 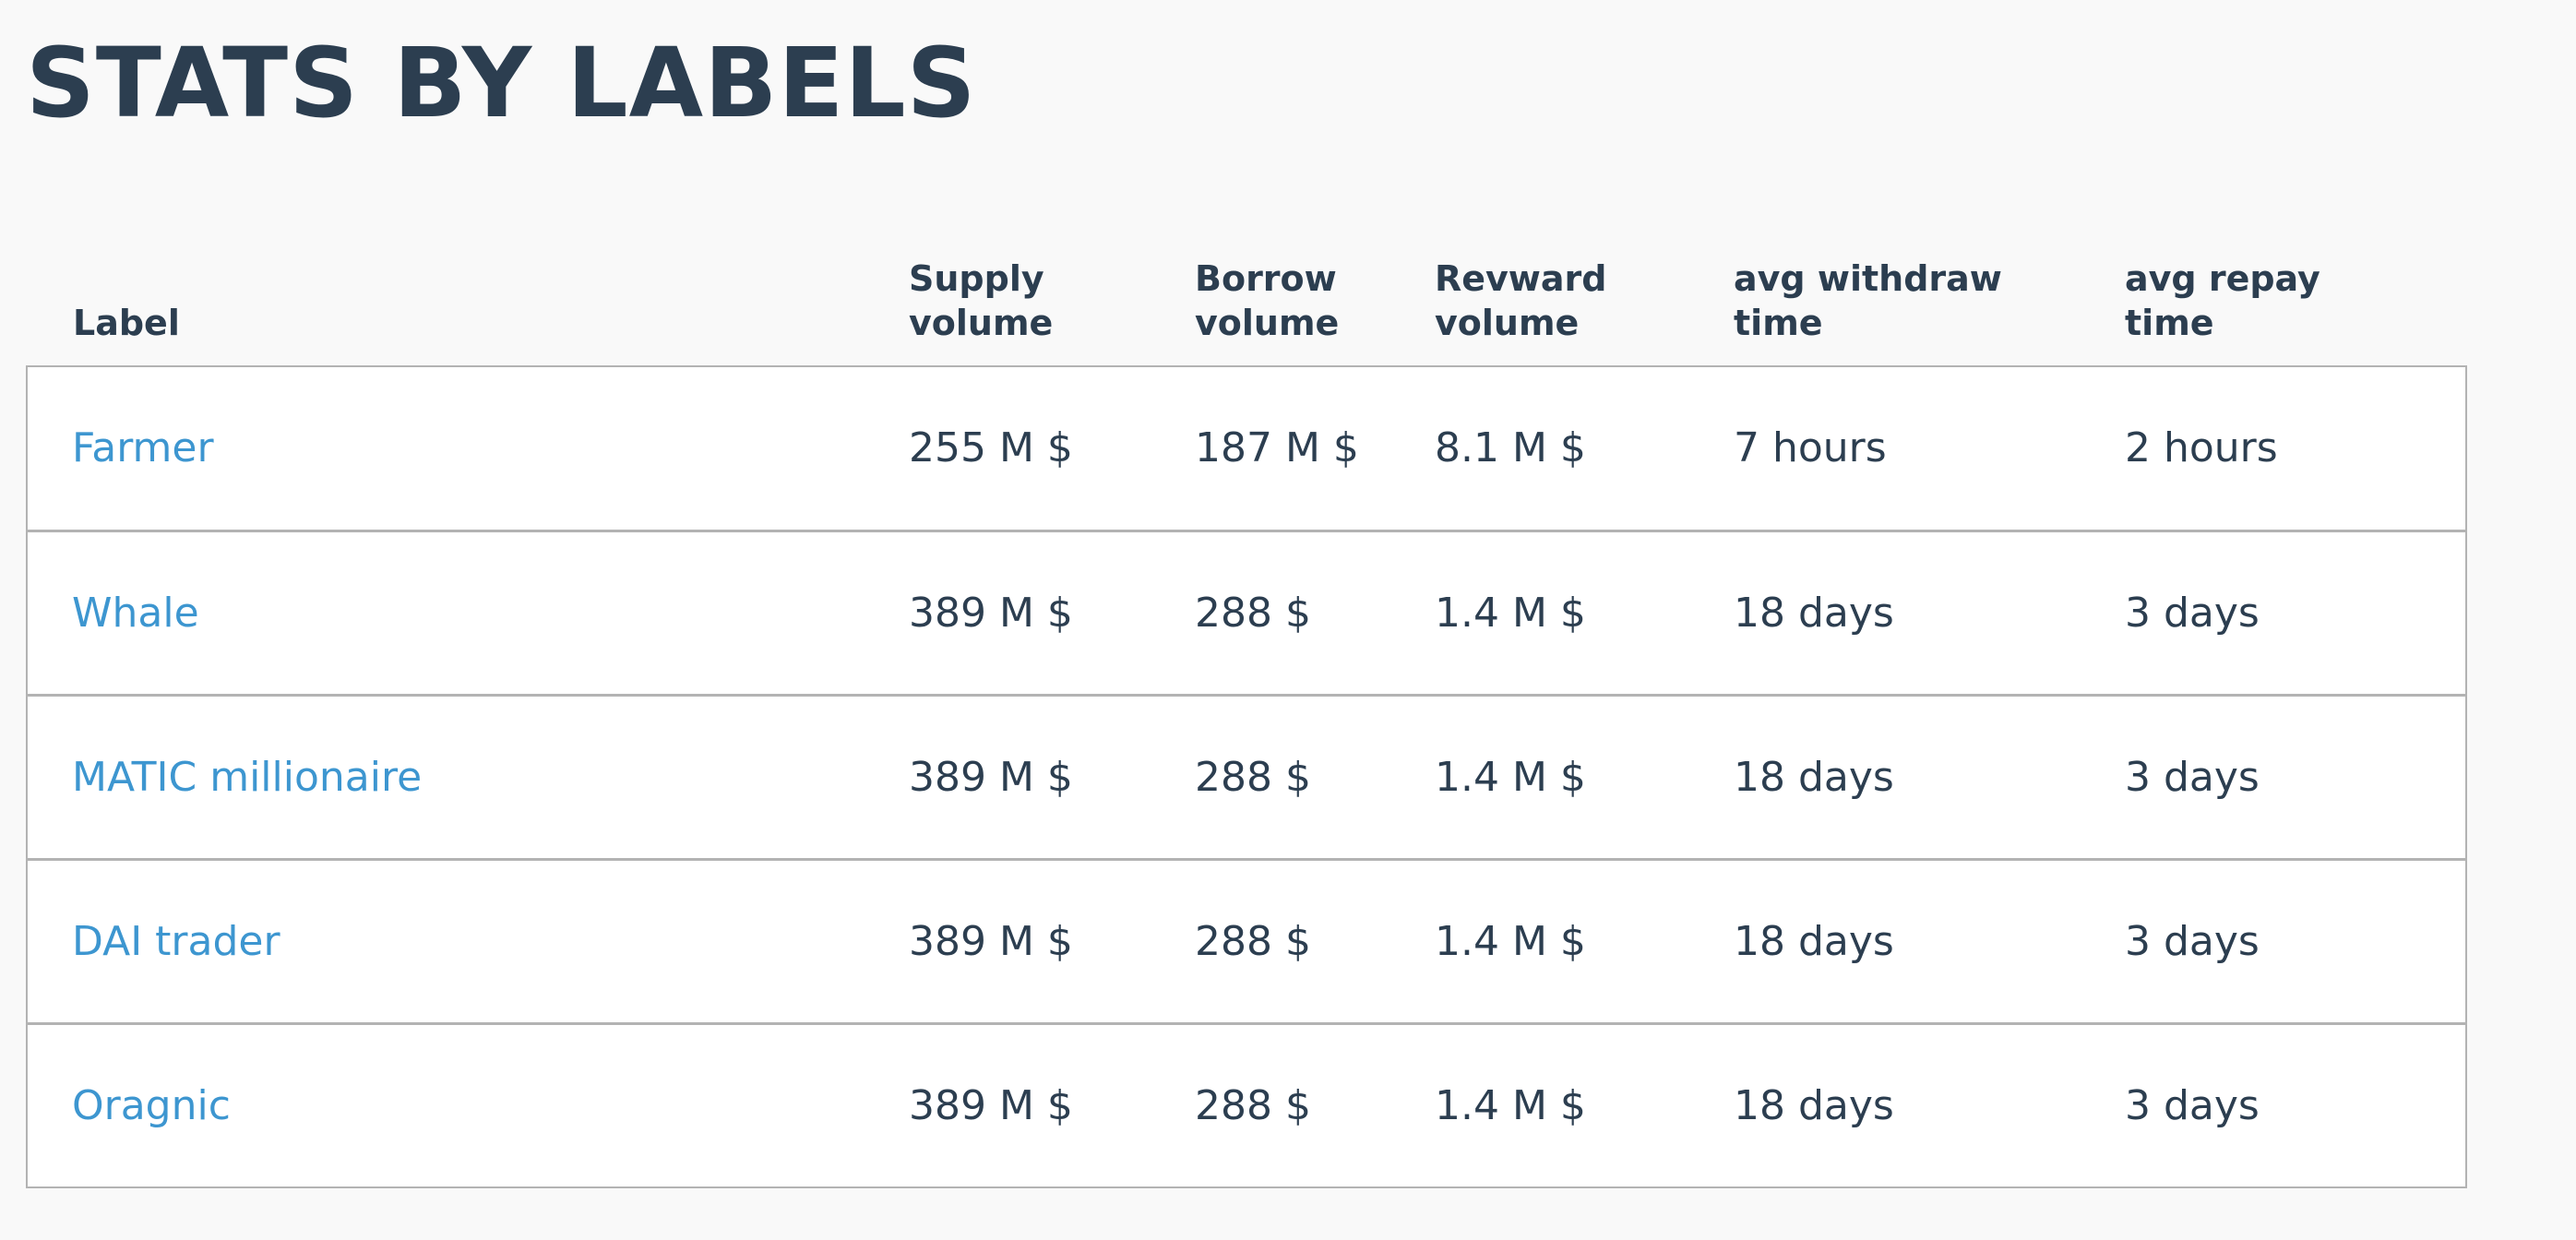 I want to click on column-header-avg-withdraw-time: avg withdraw time, so click(x=1868, y=301).